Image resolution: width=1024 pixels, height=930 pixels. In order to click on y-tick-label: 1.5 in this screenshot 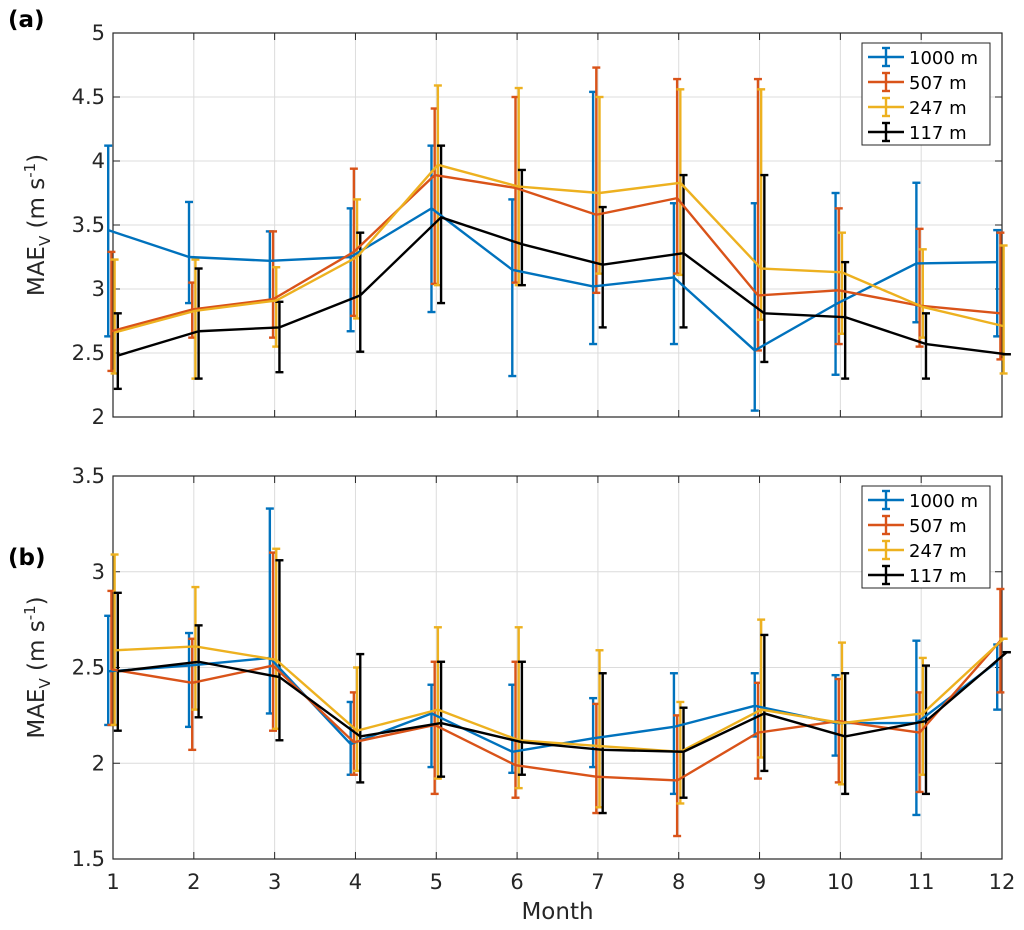, I will do `click(88, 859)`.